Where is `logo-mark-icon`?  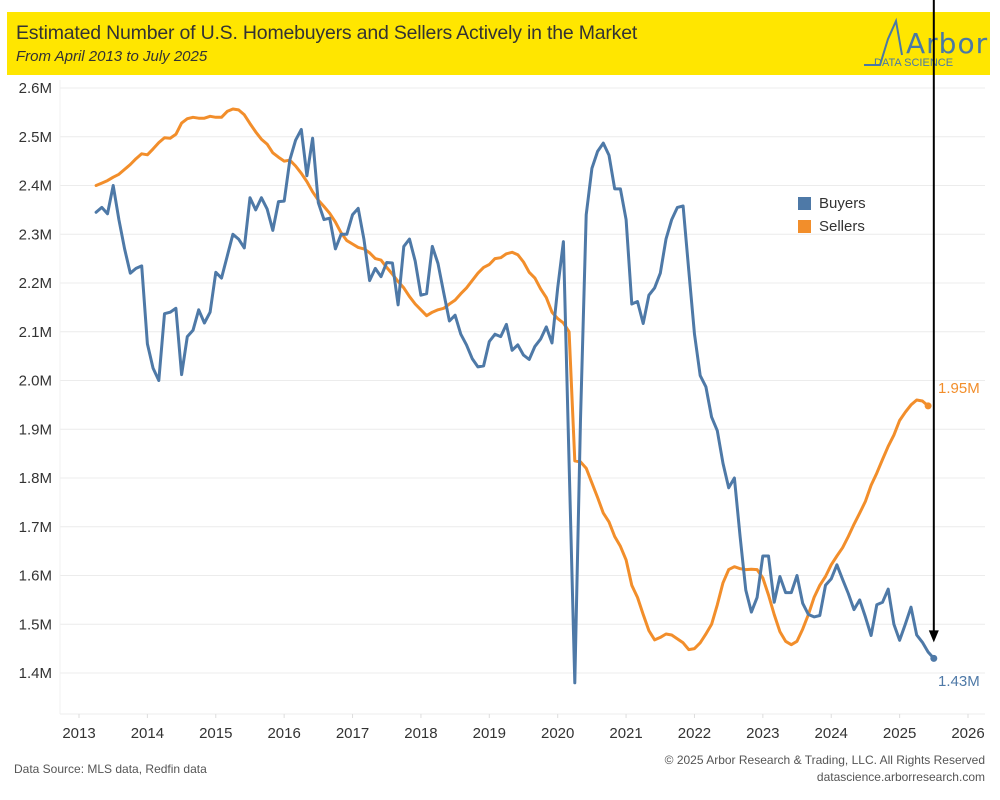
logo-mark-icon is located at coordinates (883, 41).